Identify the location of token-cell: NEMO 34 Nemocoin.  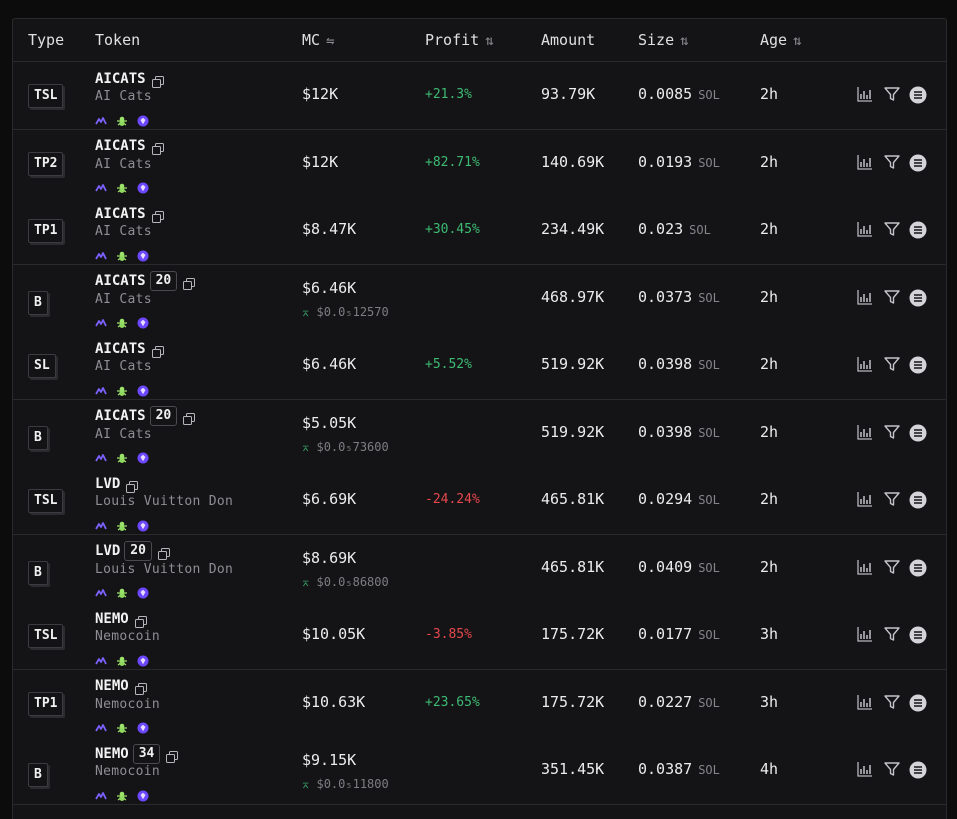
(137, 772).